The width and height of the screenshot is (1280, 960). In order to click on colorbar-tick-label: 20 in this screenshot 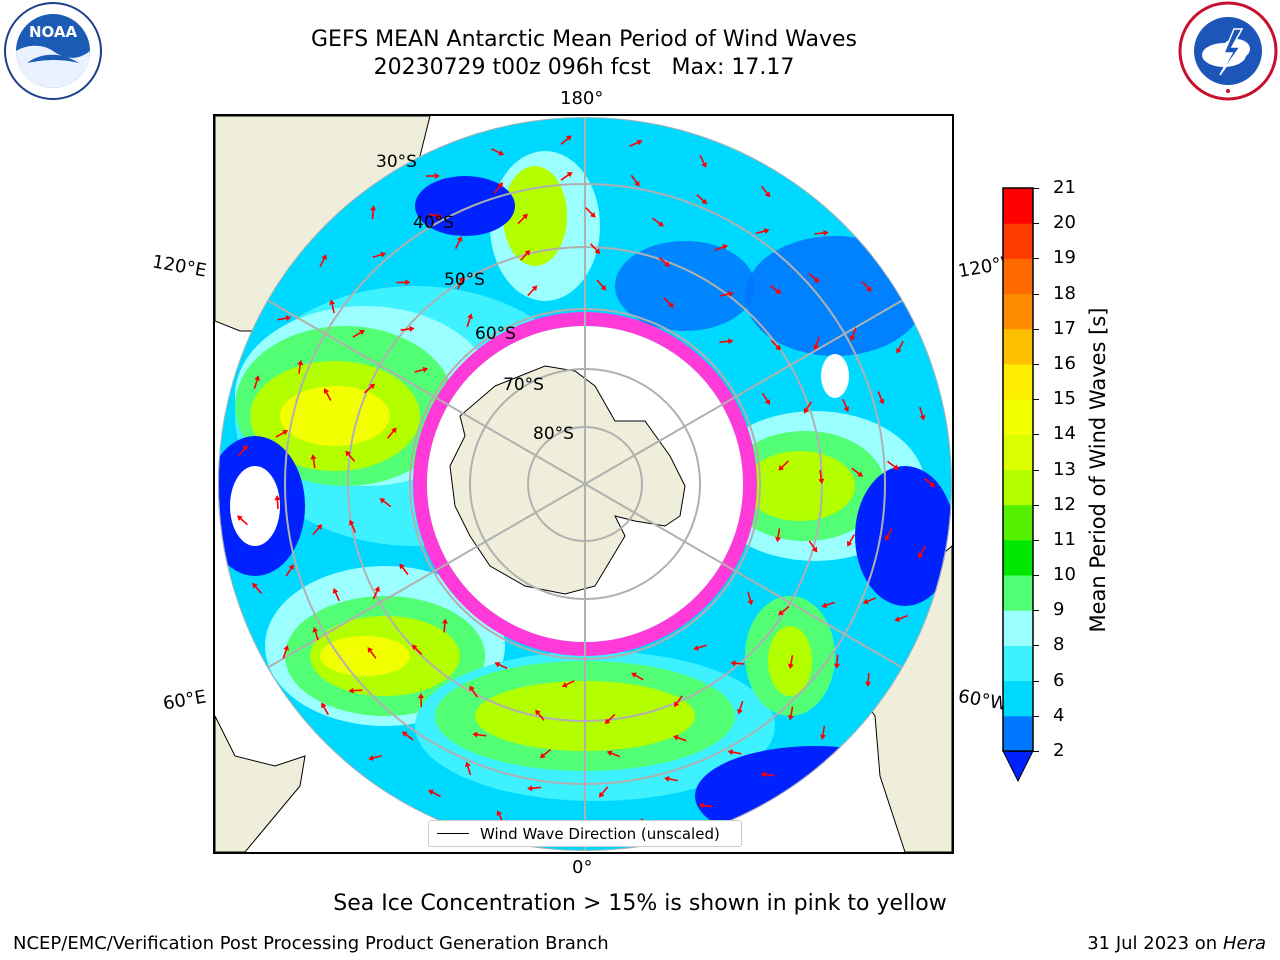, I will do `click(1064, 223)`.